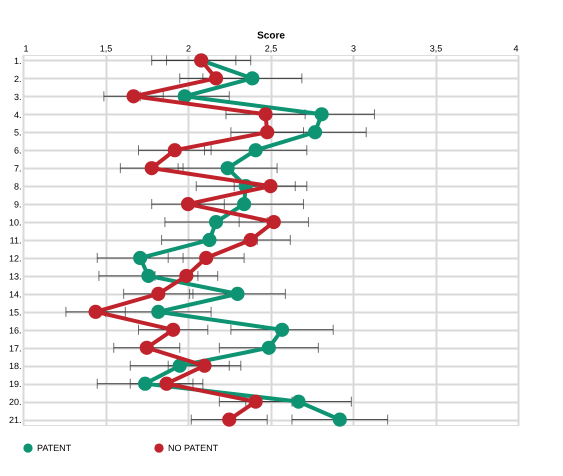  Describe the element at coordinates (18, 133) in the screenshot. I see `y-tick-label: 5.` at that location.